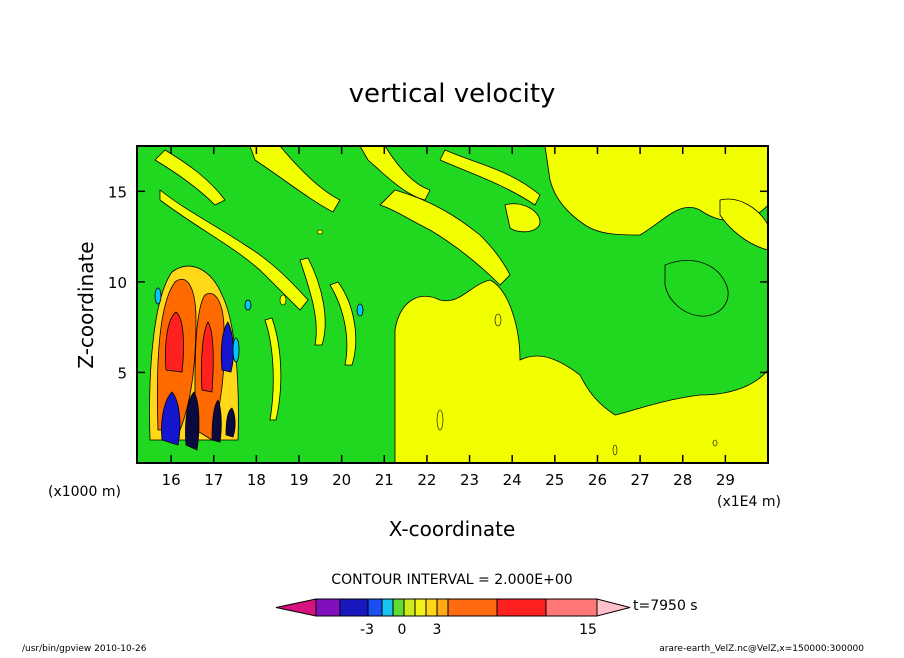 This screenshot has height=658, width=904. I want to click on x-tick-label: 17, so click(213, 480).